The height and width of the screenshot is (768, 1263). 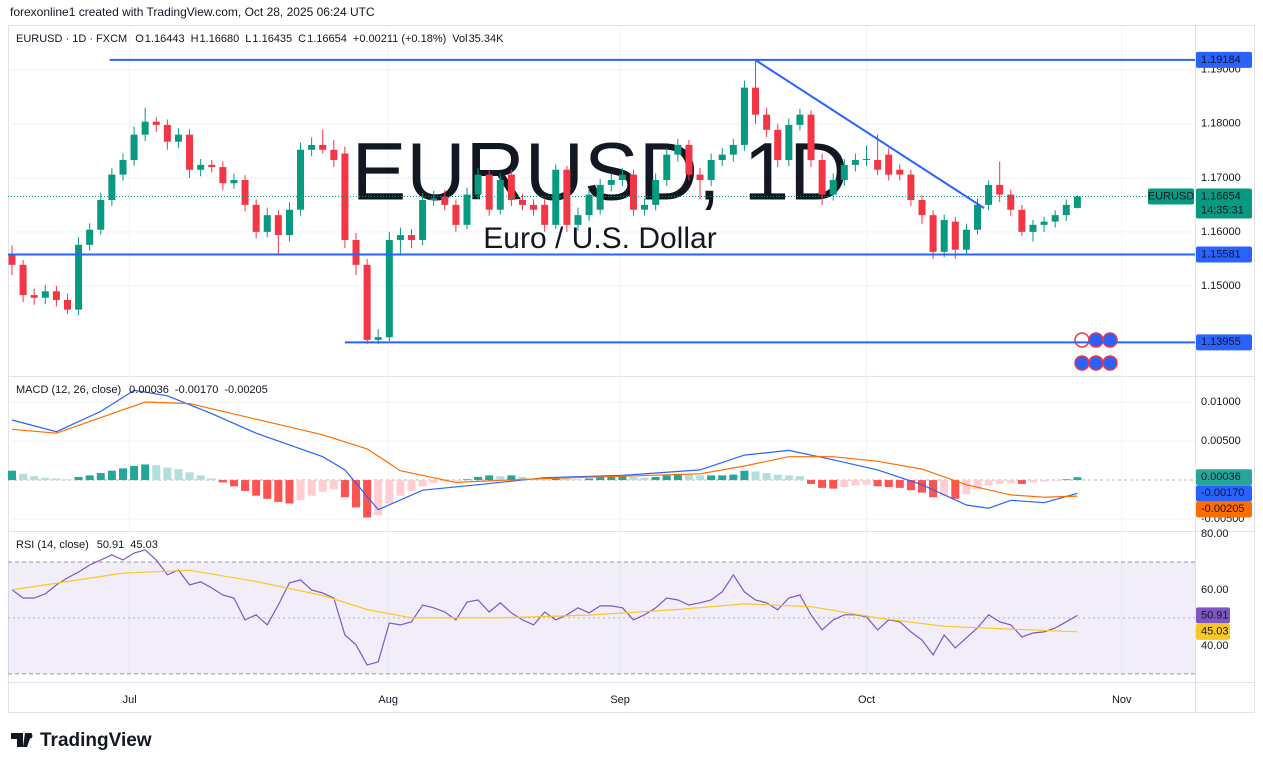 I want to click on y-tick-label: 1.18000, so click(x=1221, y=124).